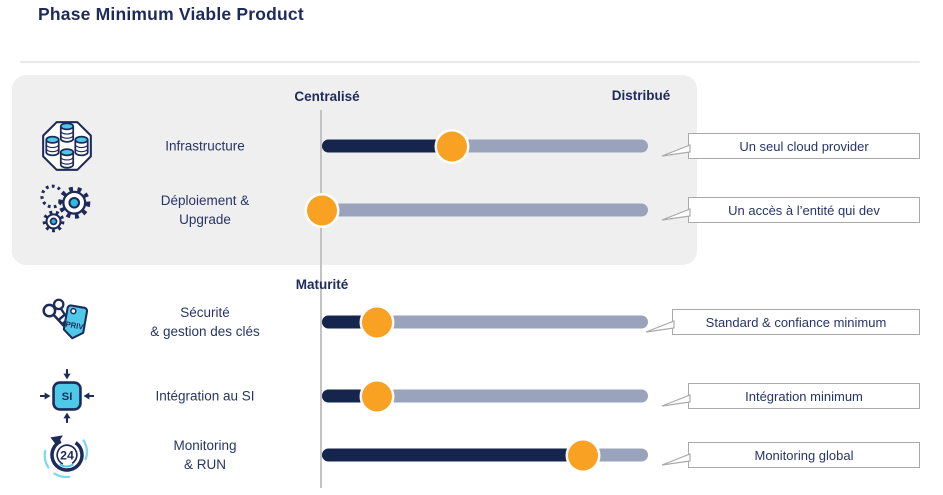  I want to click on page-title: Phase Minimum Viable Product, so click(171, 14).